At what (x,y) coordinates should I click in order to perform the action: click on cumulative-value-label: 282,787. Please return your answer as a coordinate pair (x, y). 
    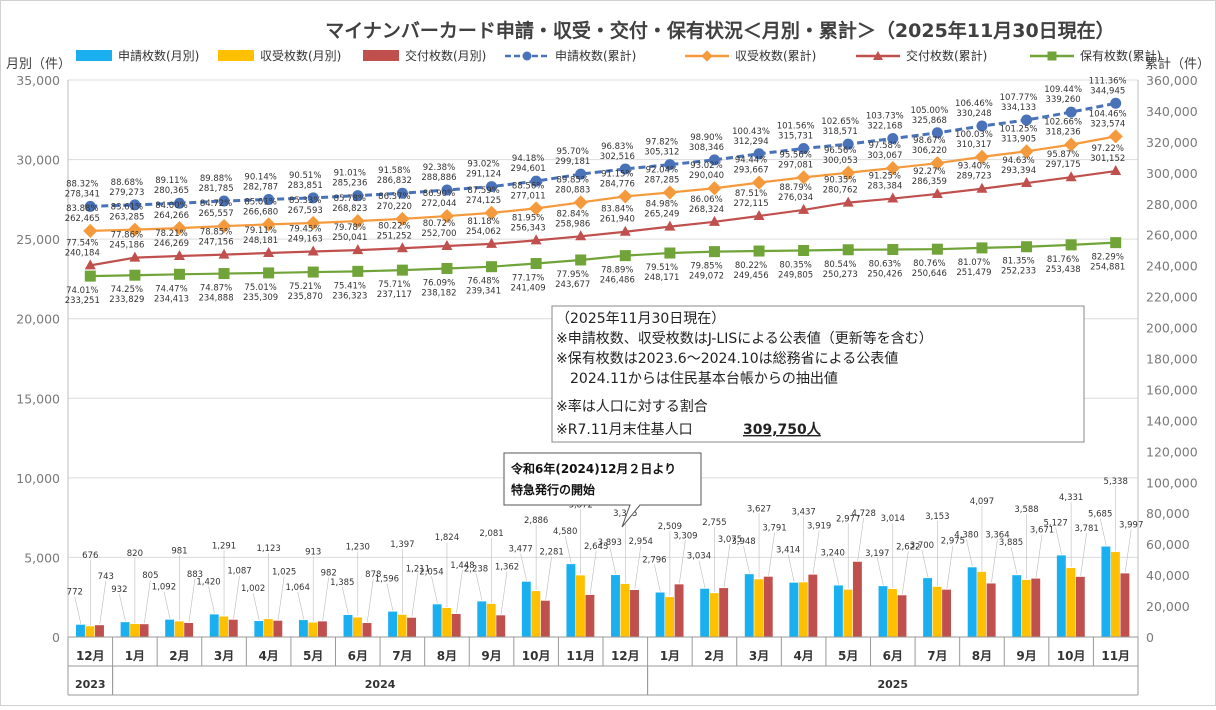
    Looking at the image, I should click on (260, 187).